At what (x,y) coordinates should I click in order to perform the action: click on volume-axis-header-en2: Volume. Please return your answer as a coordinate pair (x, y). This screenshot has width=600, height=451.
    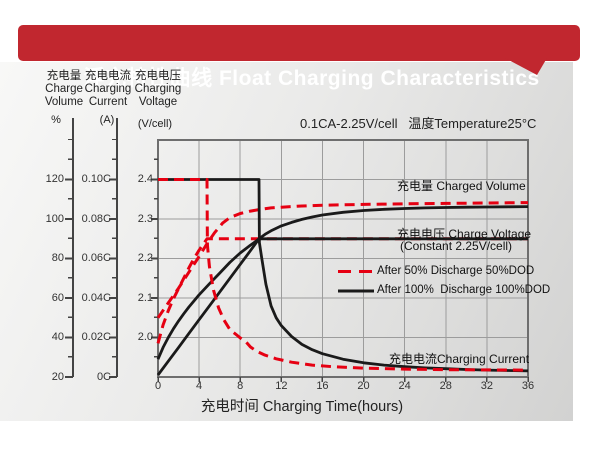
    Looking at the image, I should click on (64, 102).